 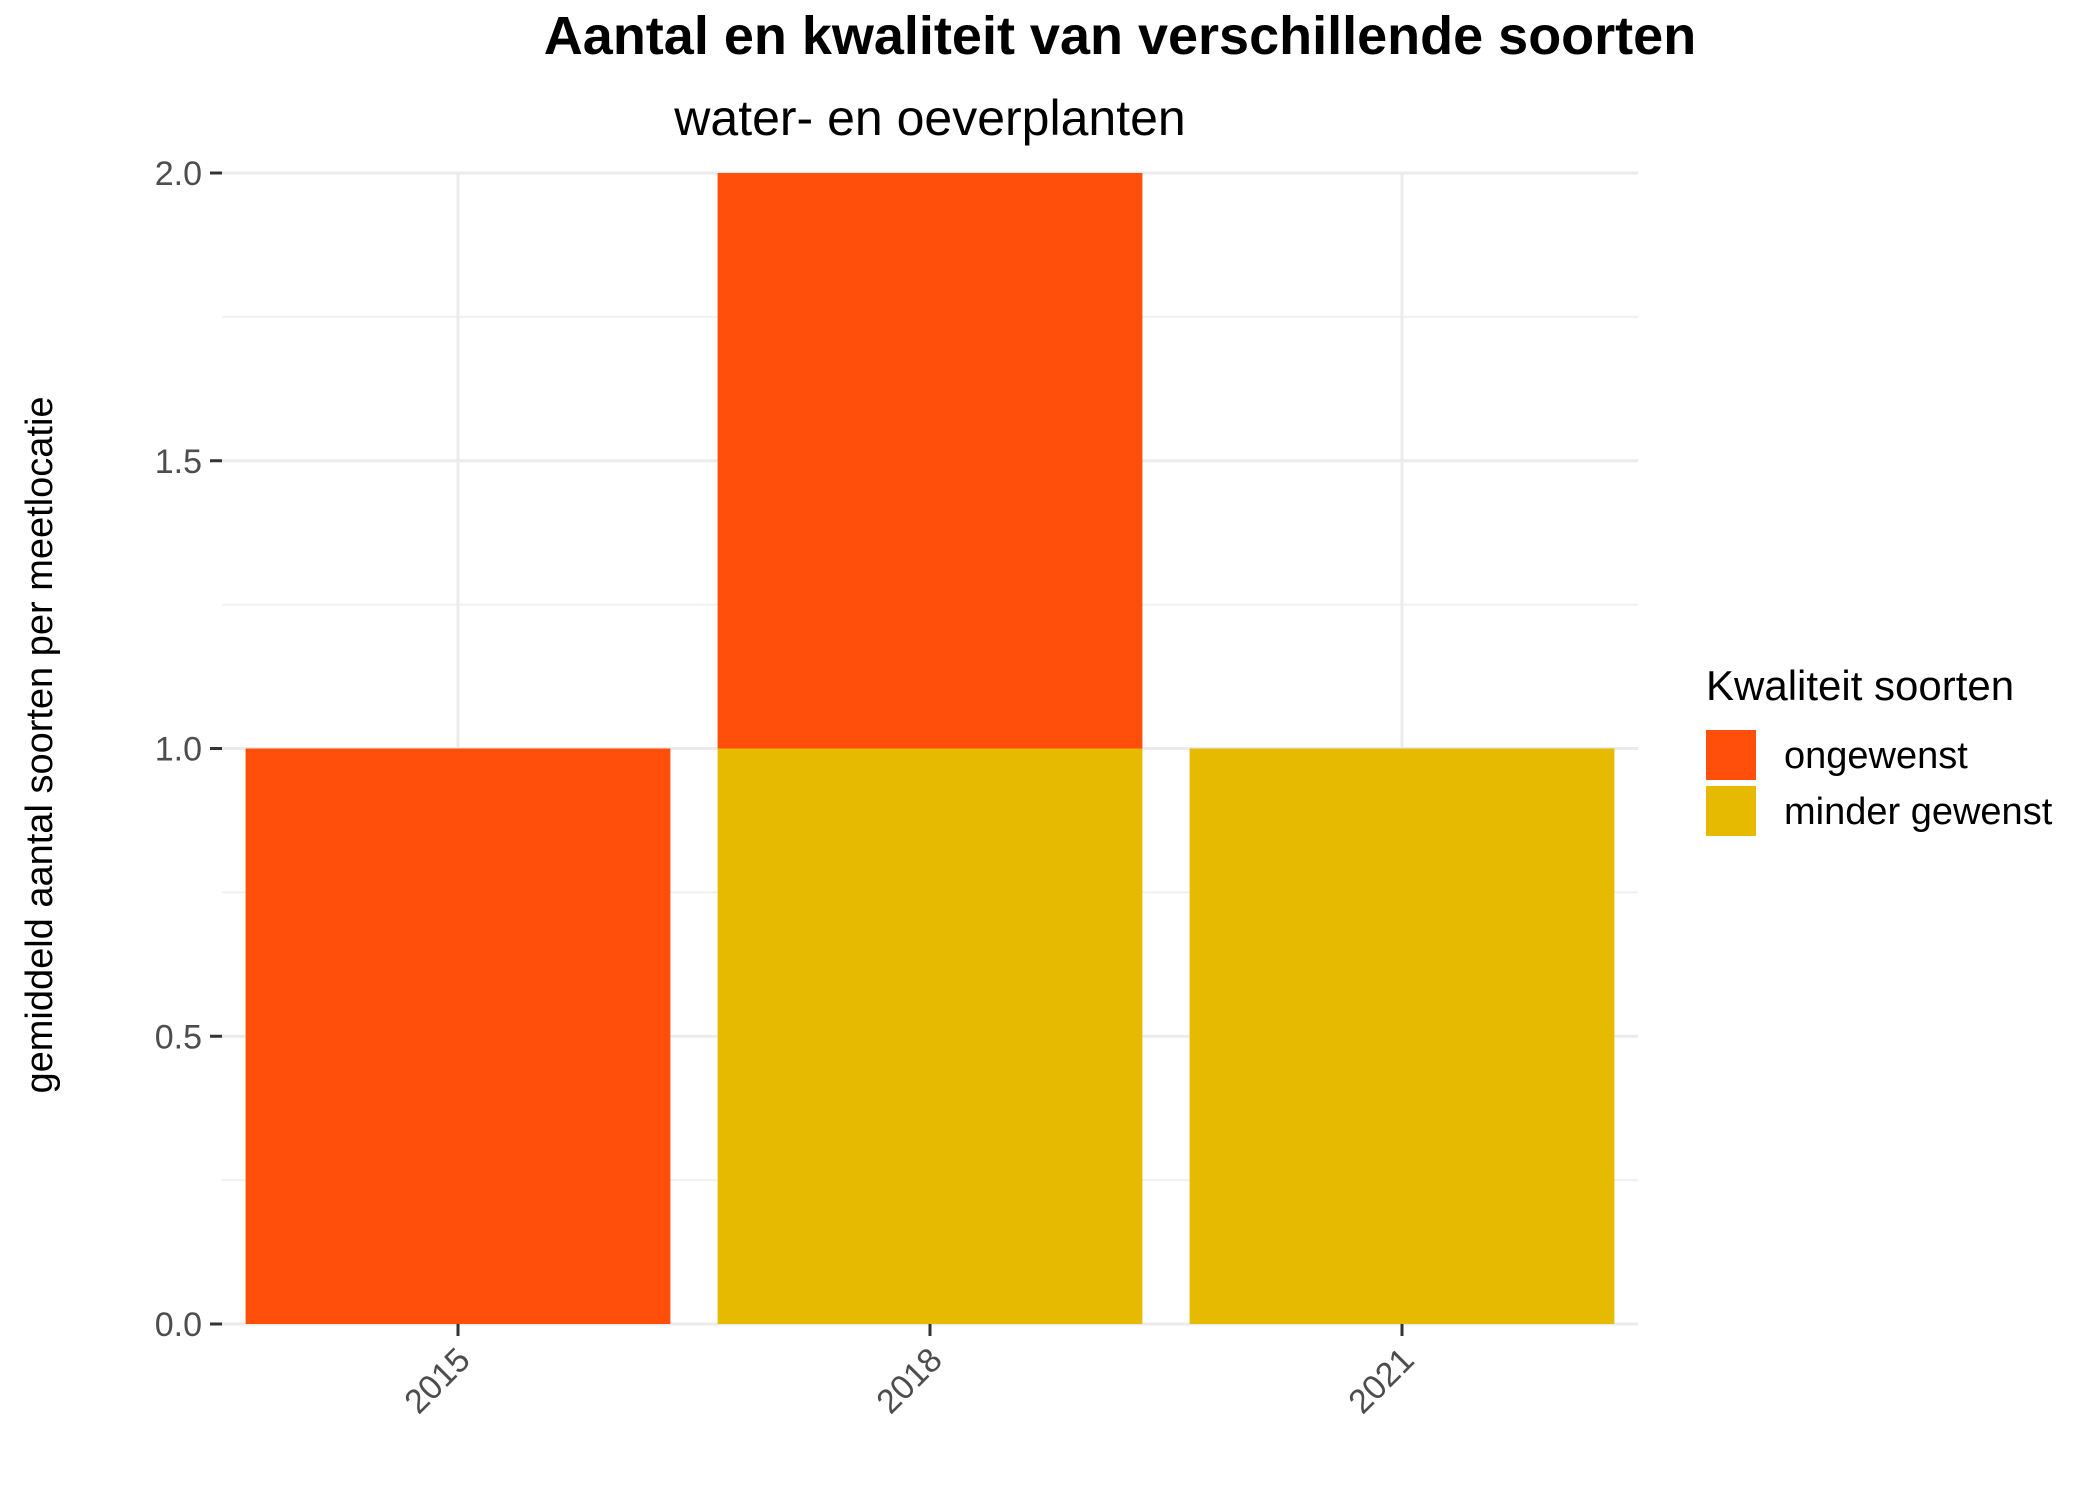 What do you see at coordinates (1381, 1381) in the screenshot?
I see `x-tick-label: 2021` at bounding box center [1381, 1381].